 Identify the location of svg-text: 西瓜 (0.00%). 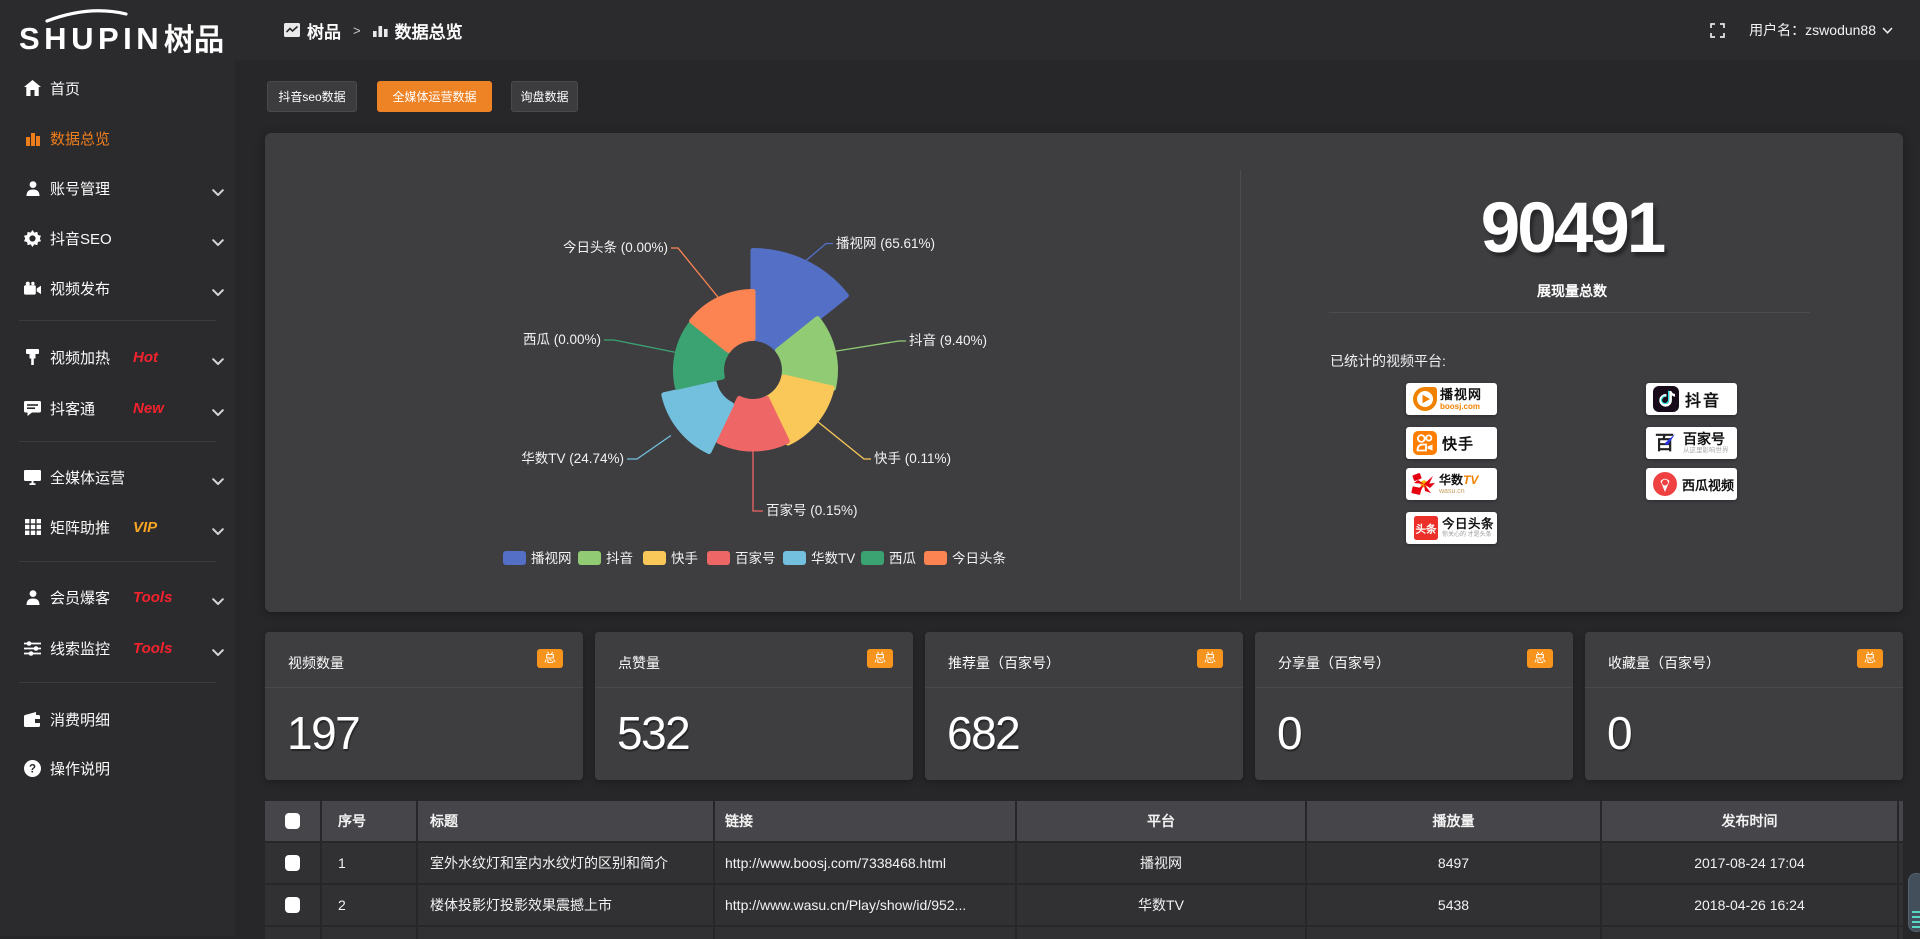
(562, 339).